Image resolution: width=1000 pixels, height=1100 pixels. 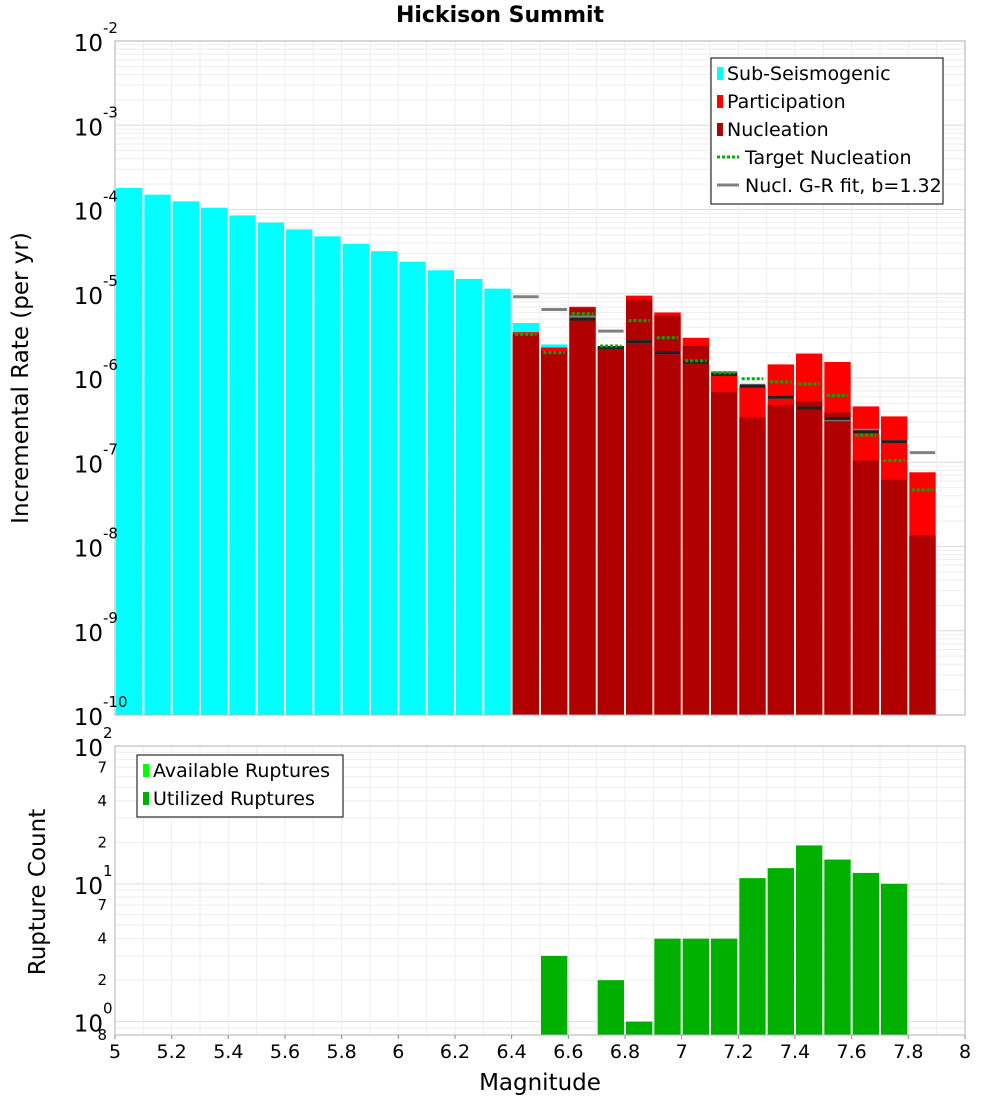 What do you see at coordinates (965, 1052) in the screenshot?
I see `x-tick-label: 8` at bounding box center [965, 1052].